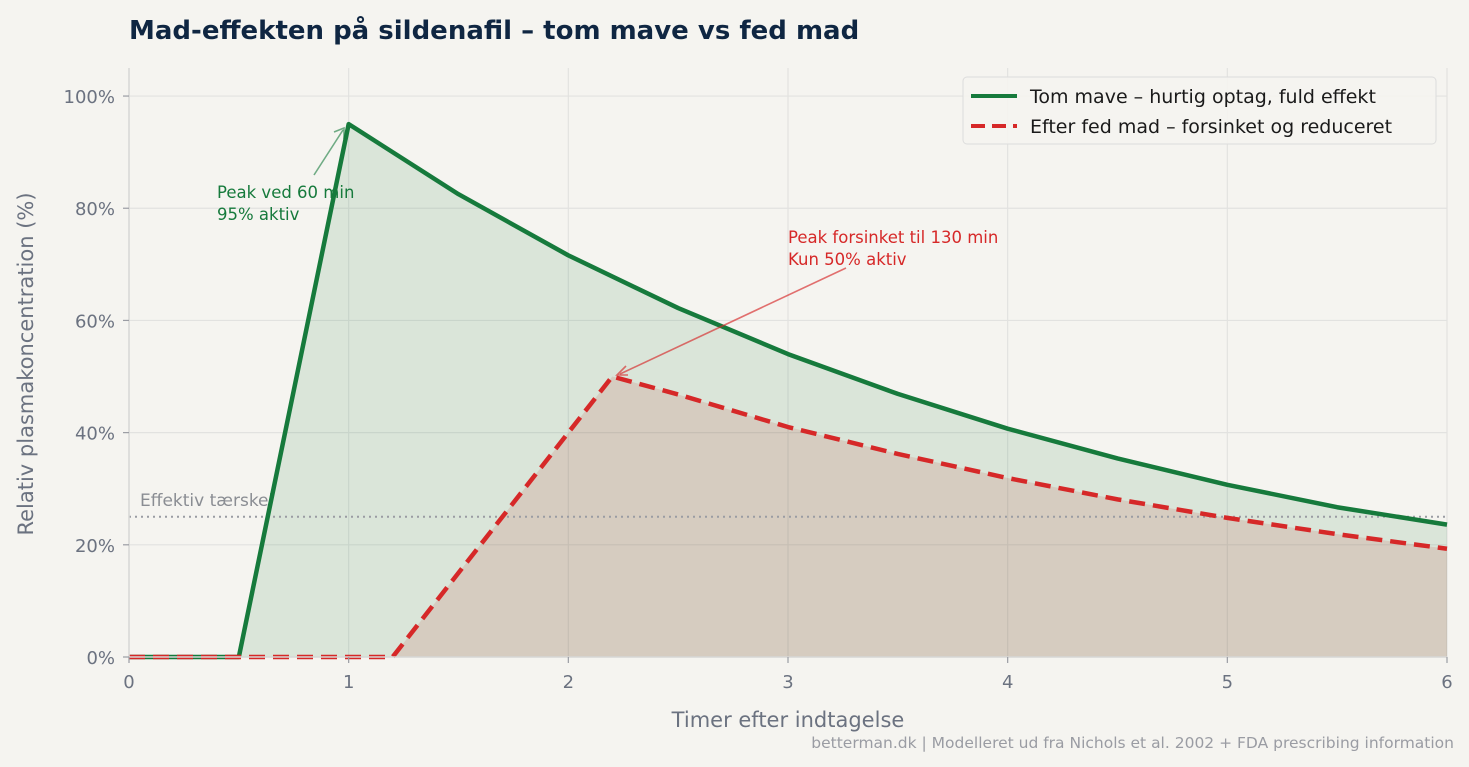 Image resolution: width=1469 pixels, height=767 pixels. Describe the element at coordinates (787, 682) in the screenshot. I see `x-tick-label: 3` at that location.